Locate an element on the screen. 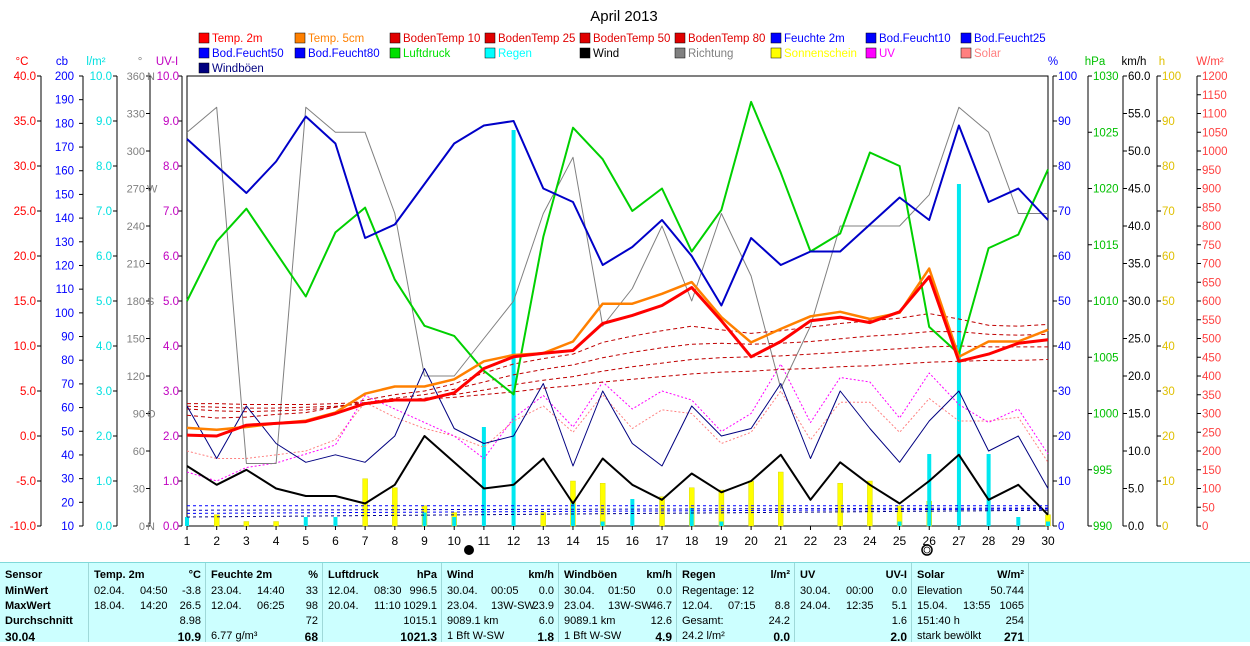  table-header-unit: °C is located at coordinates (194, 575).